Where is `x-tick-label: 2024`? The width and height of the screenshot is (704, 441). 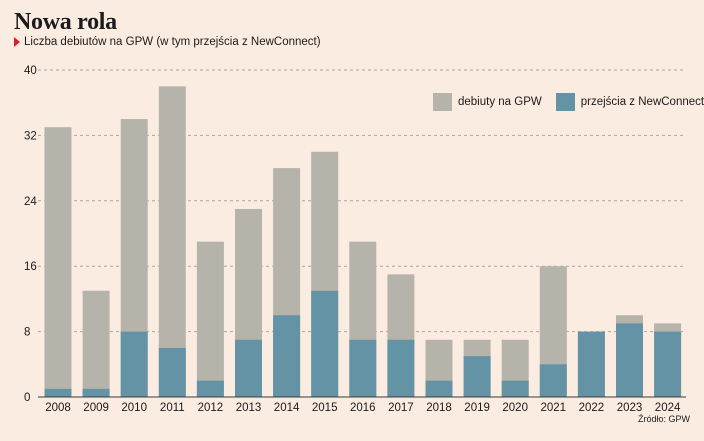 x-tick-label: 2024 is located at coordinates (668, 408).